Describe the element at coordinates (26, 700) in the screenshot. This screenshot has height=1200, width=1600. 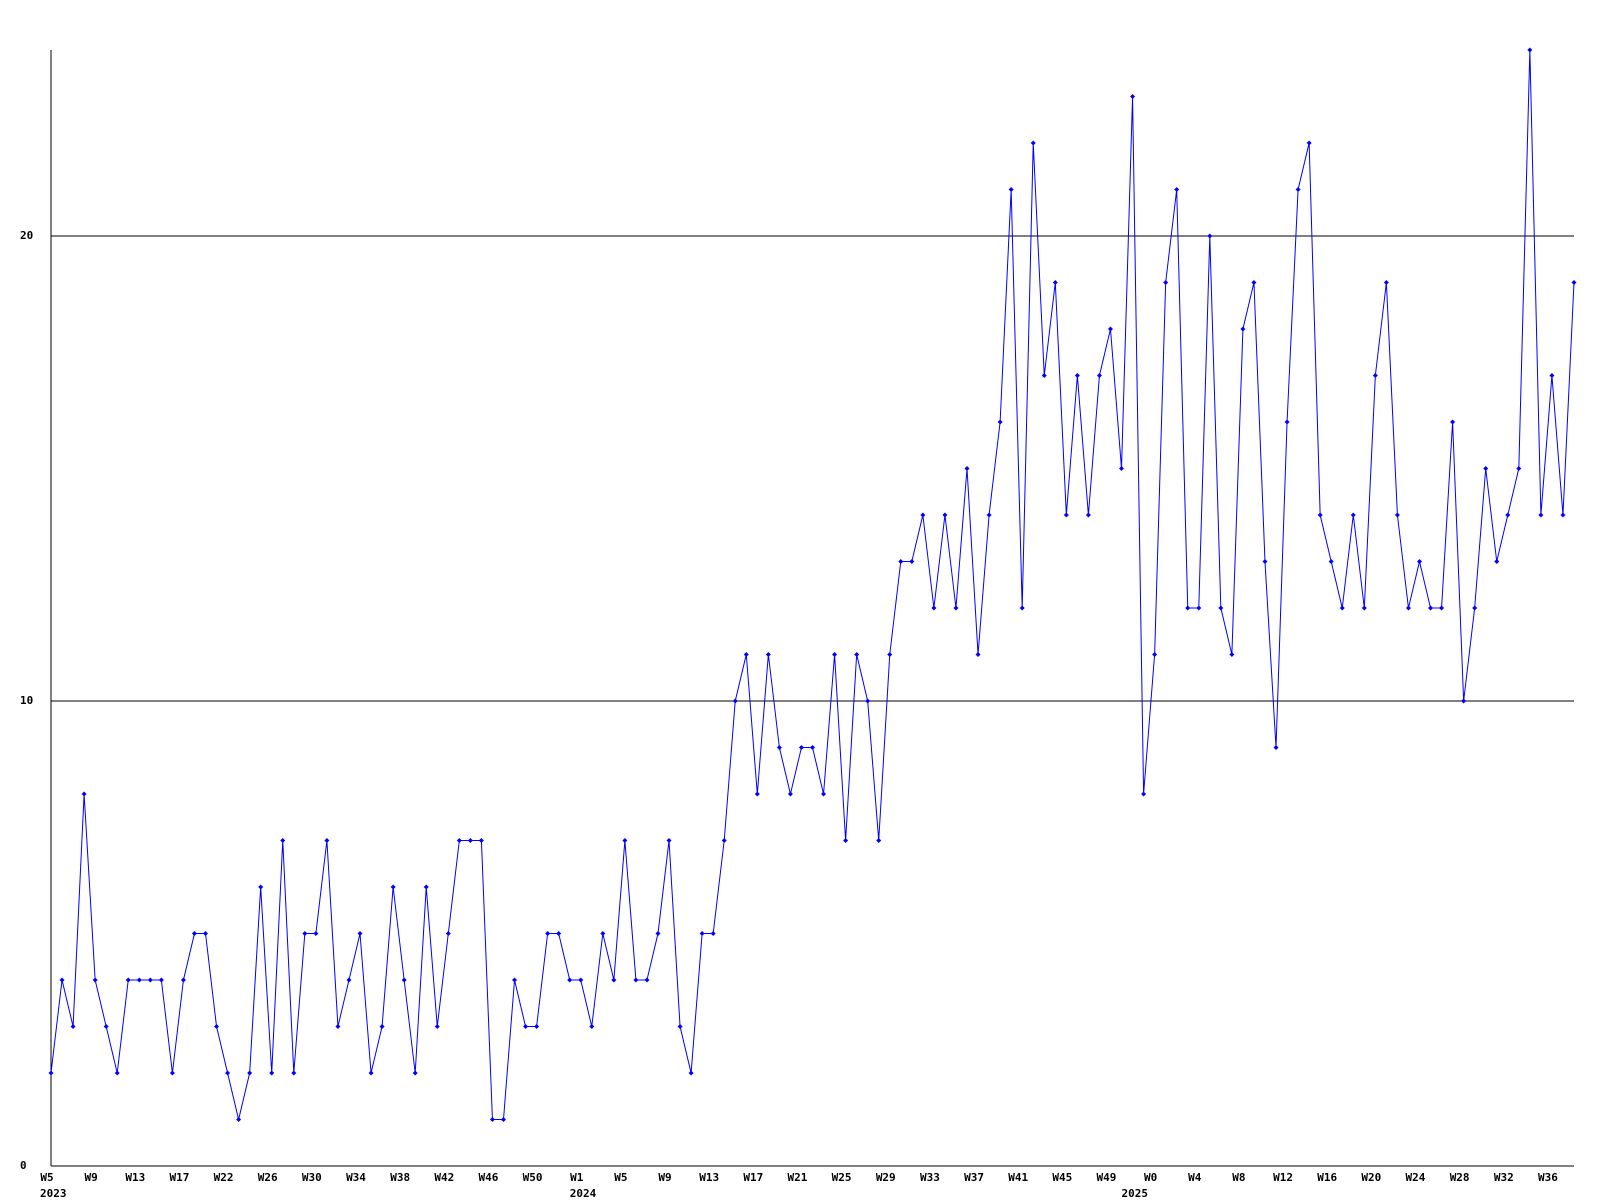
I see `y-tick-label: 10` at that location.